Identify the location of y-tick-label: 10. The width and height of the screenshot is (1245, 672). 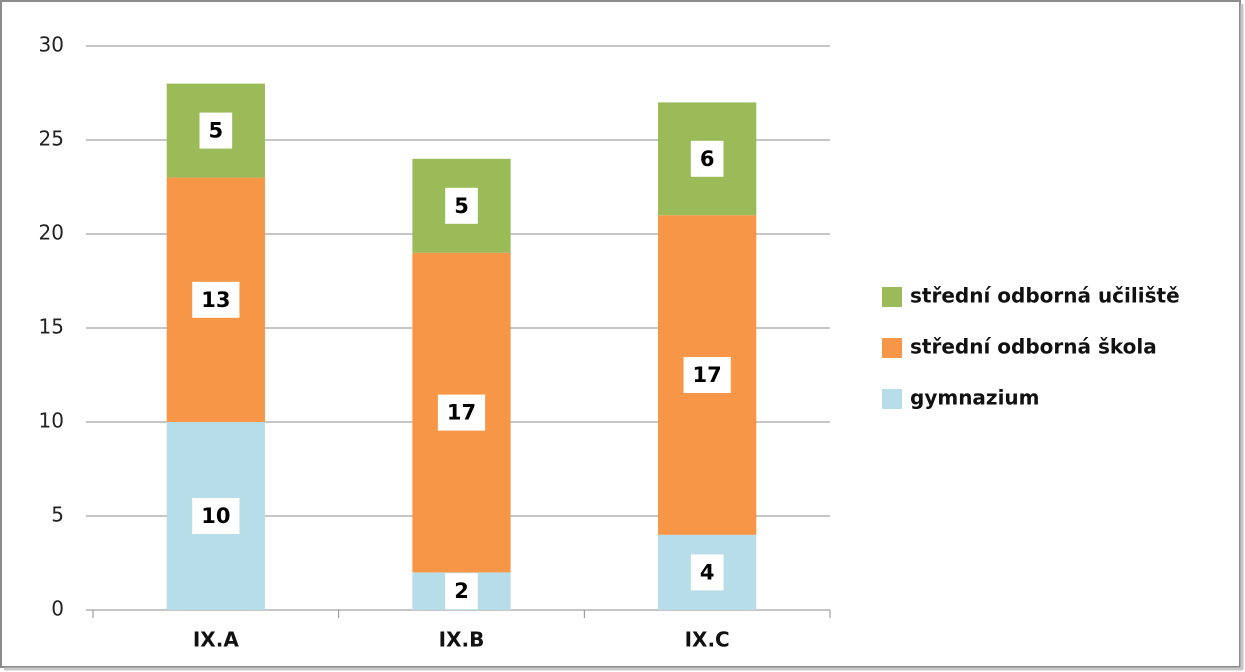
(51, 421).